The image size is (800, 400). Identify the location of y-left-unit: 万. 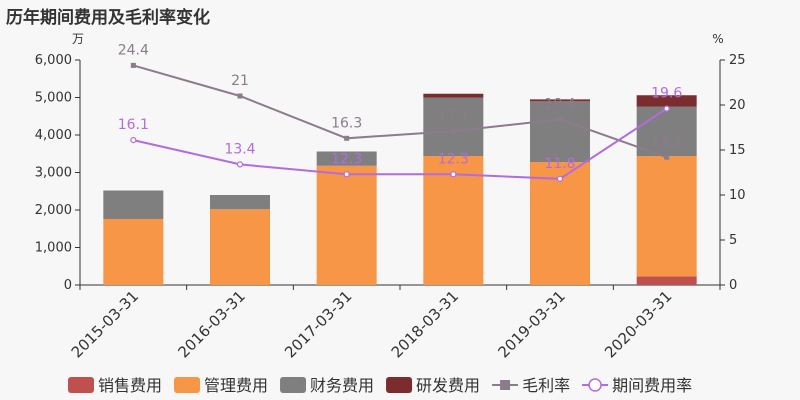
(78, 39).